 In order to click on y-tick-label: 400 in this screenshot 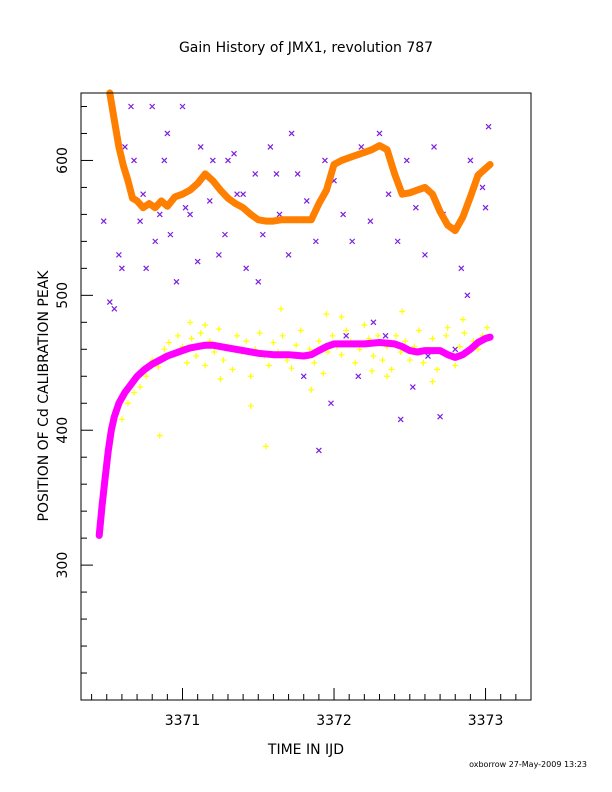, I will do `click(63, 430)`.